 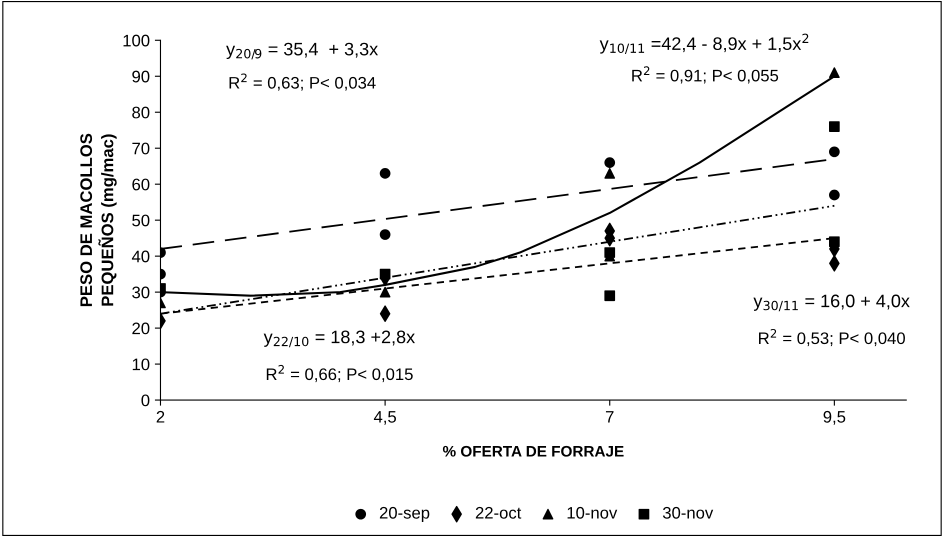 What do you see at coordinates (141, 328) in the screenshot?
I see `y-tick-label: 20` at bounding box center [141, 328].